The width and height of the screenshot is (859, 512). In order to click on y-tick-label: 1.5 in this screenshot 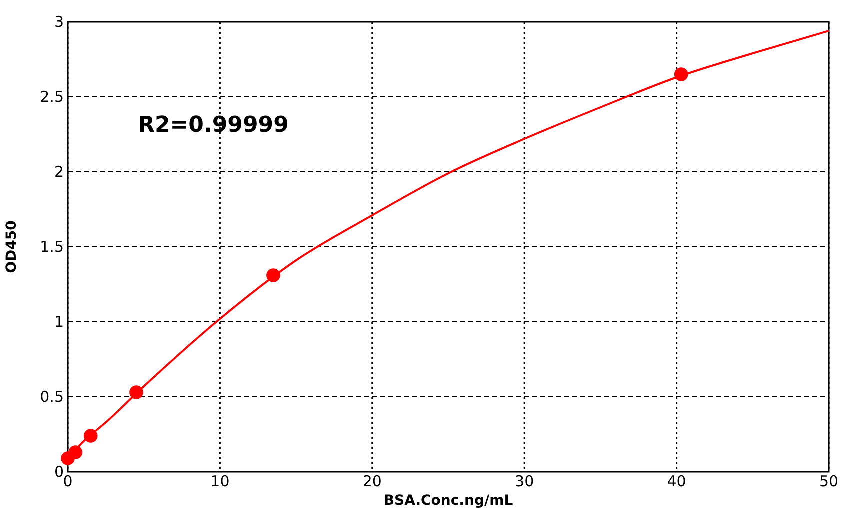, I will do `click(52, 247)`.